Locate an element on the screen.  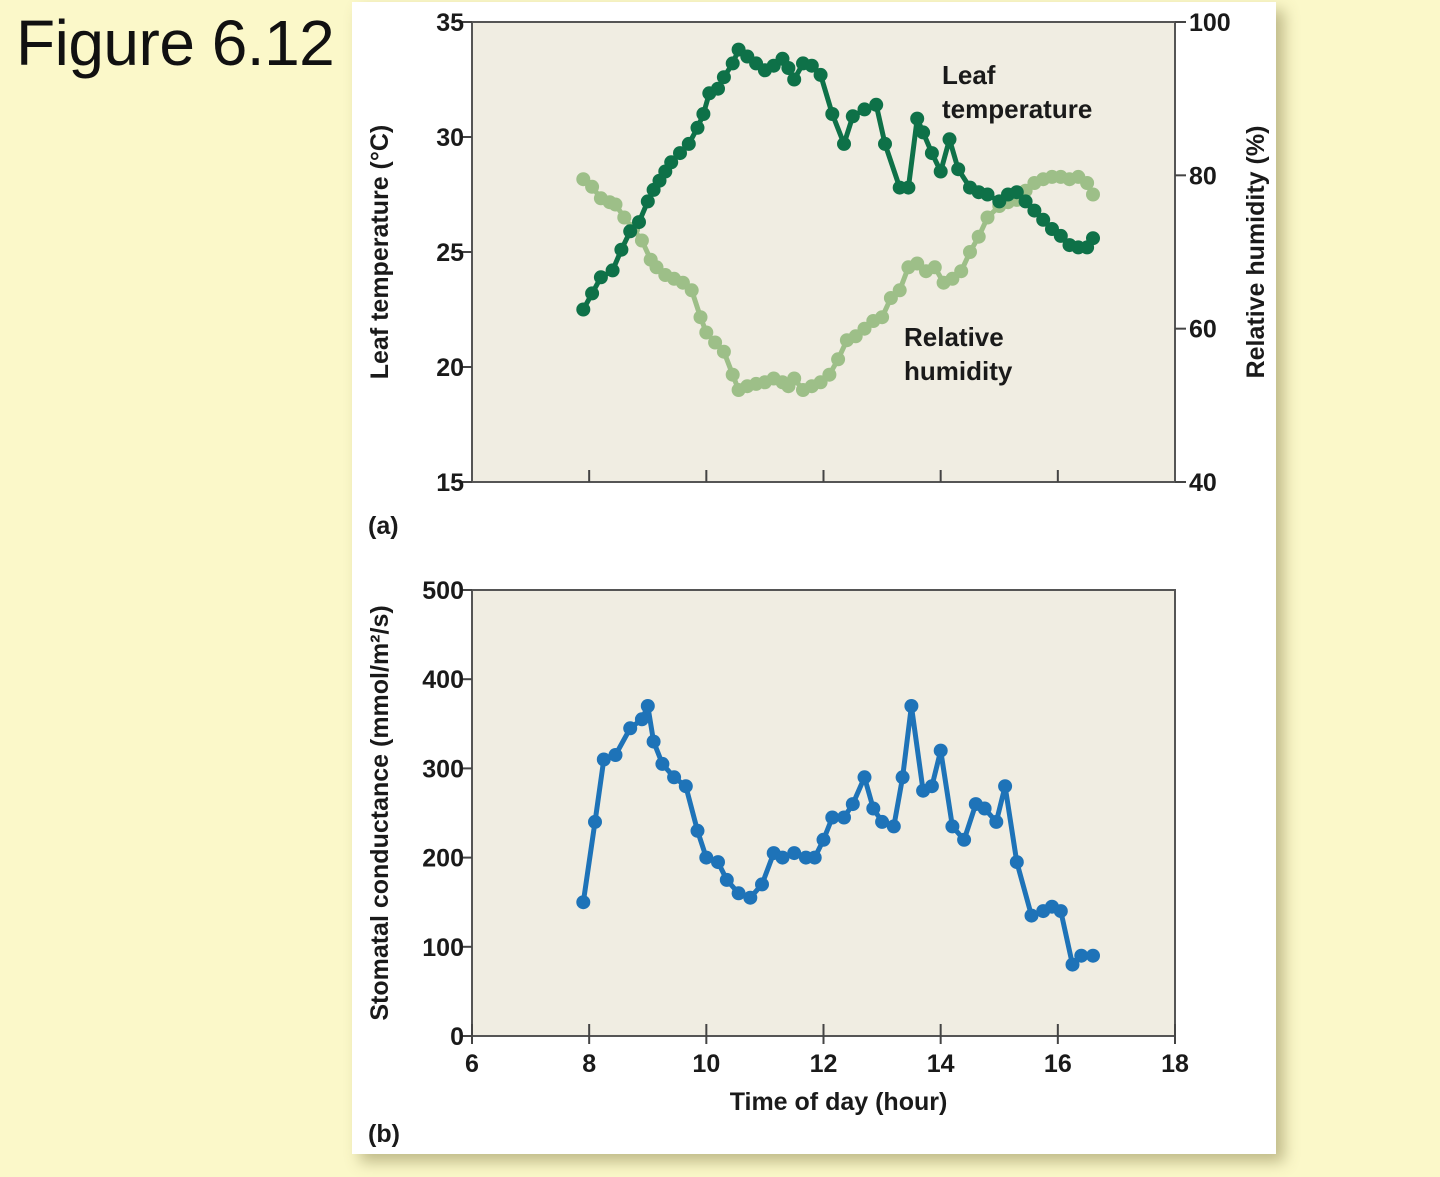
y-tick-label-0-2: 25 is located at coordinates (450, 253).